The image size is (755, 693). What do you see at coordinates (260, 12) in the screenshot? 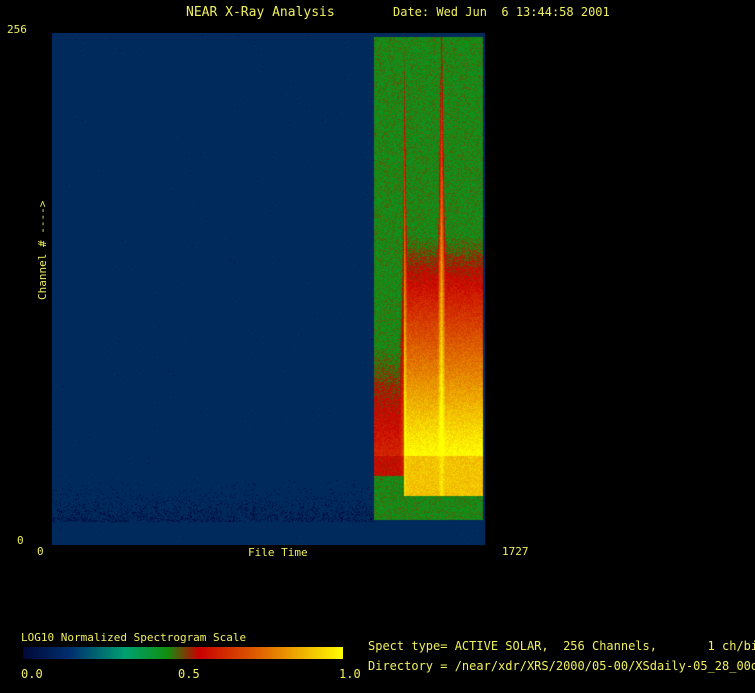
I see `chart-title: NEAR X-Ray Analysis` at bounding box center [260, 12].